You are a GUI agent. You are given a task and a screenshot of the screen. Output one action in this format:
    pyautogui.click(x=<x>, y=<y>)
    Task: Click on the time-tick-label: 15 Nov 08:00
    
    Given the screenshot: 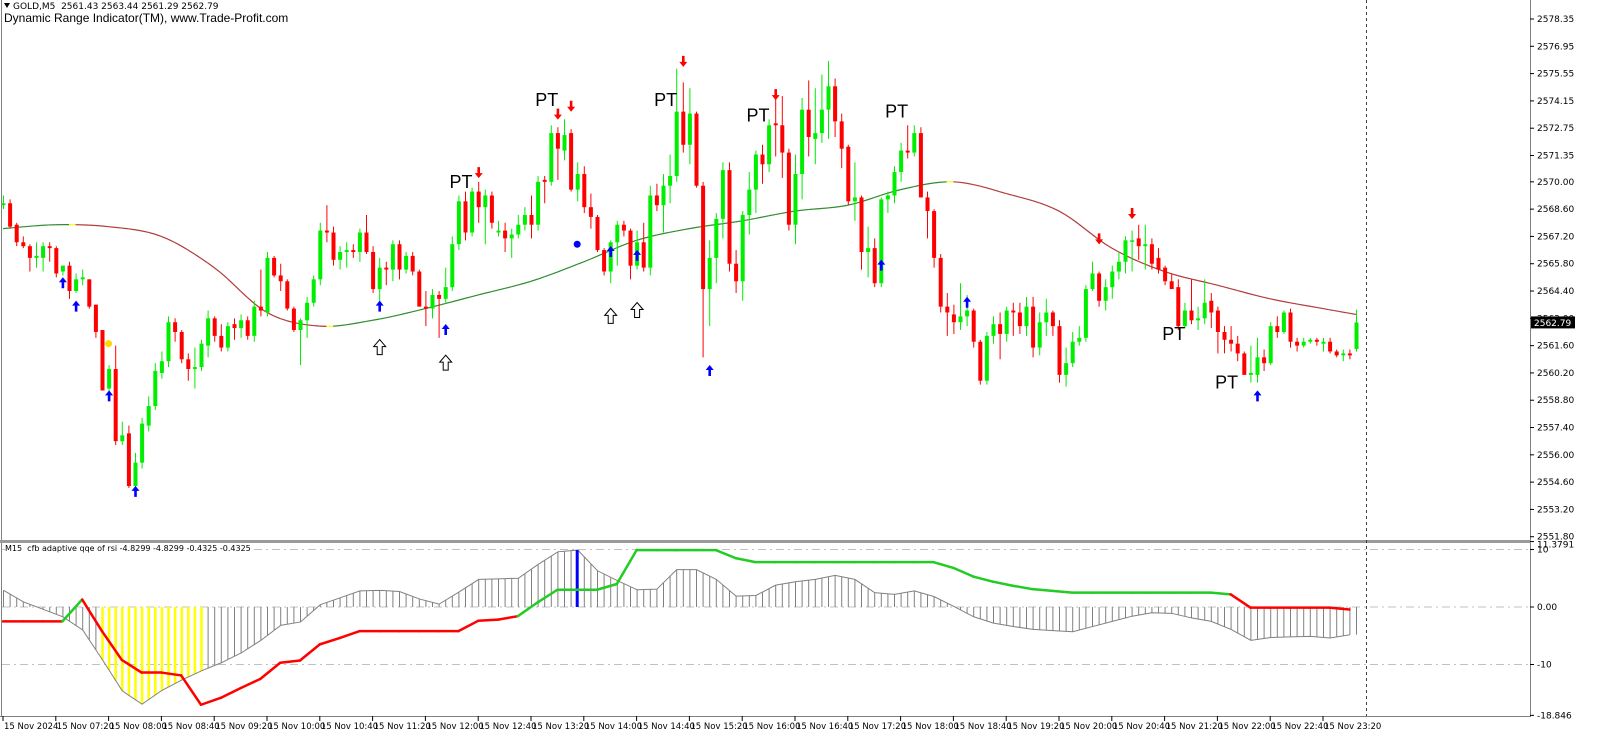 What is the action you would take?
    pyautogui.click(x=138, y=727)
    